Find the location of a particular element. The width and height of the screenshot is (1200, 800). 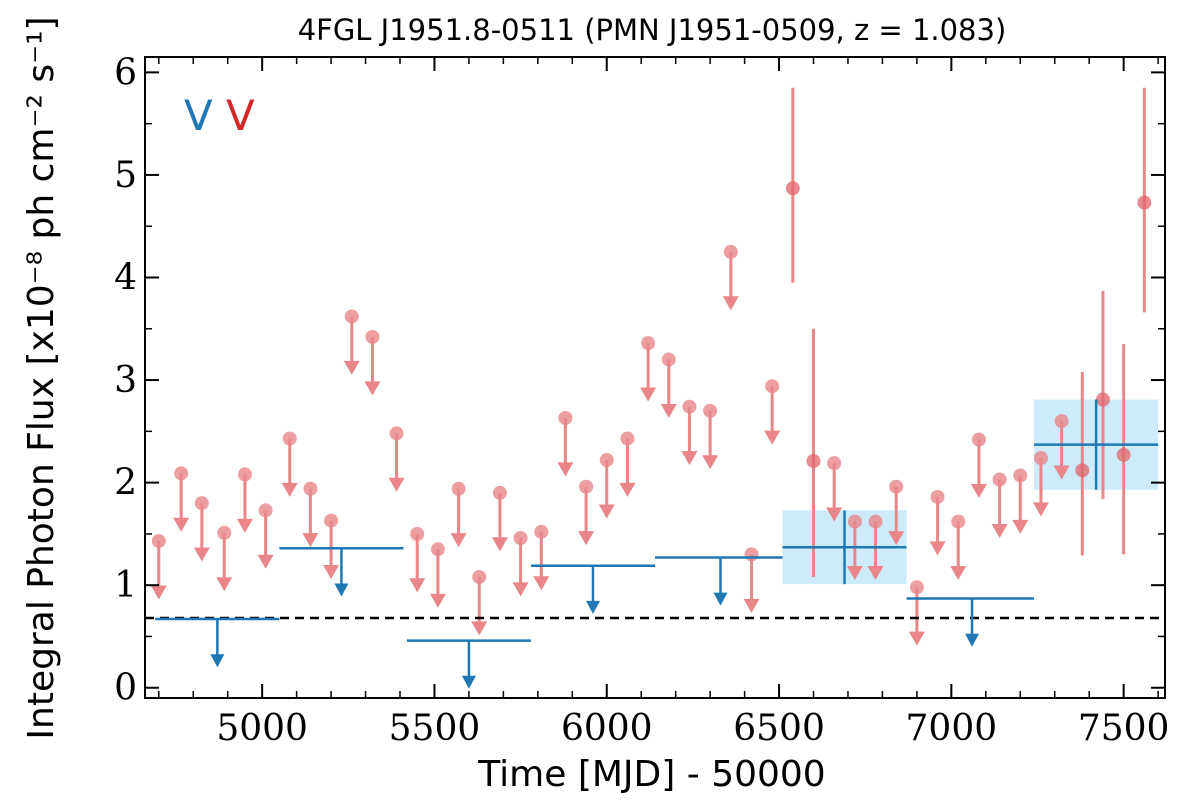

y-tick-label-1: 1 is located at coordinates (125, 585).